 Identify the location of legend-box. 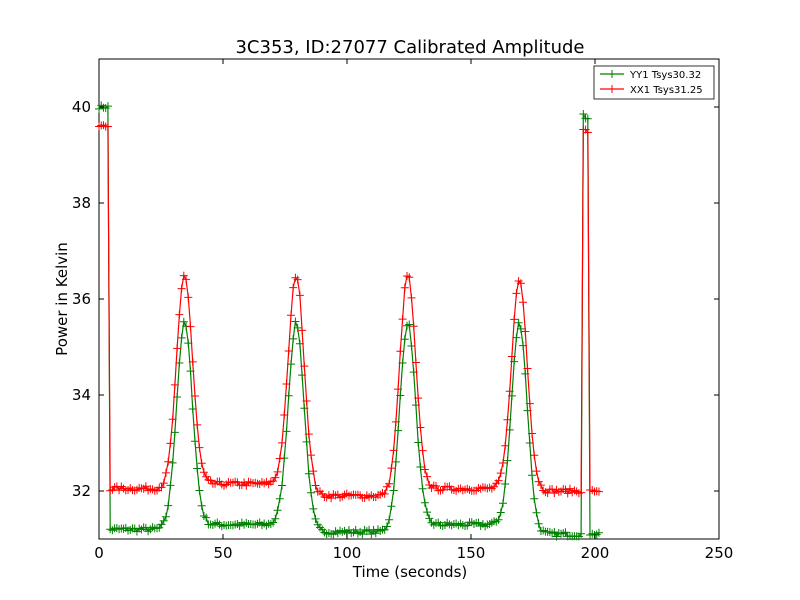
(654, 82).